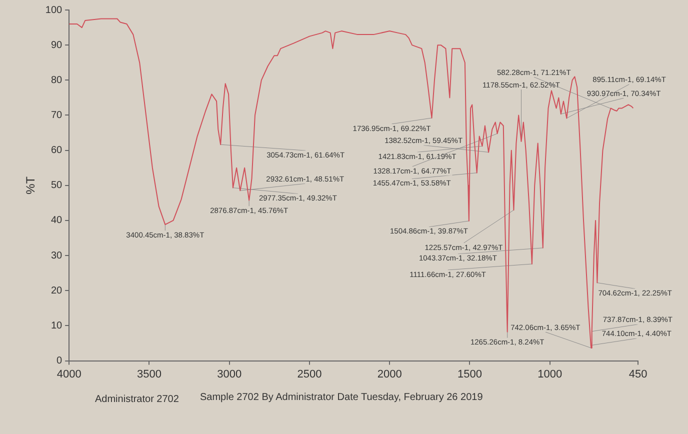 This screenshot has height=434, width=688. What do you see at coordinates (56, 80) in the screenshot?
I see `y-tick-label: 80` at bounding box center [56, 80].